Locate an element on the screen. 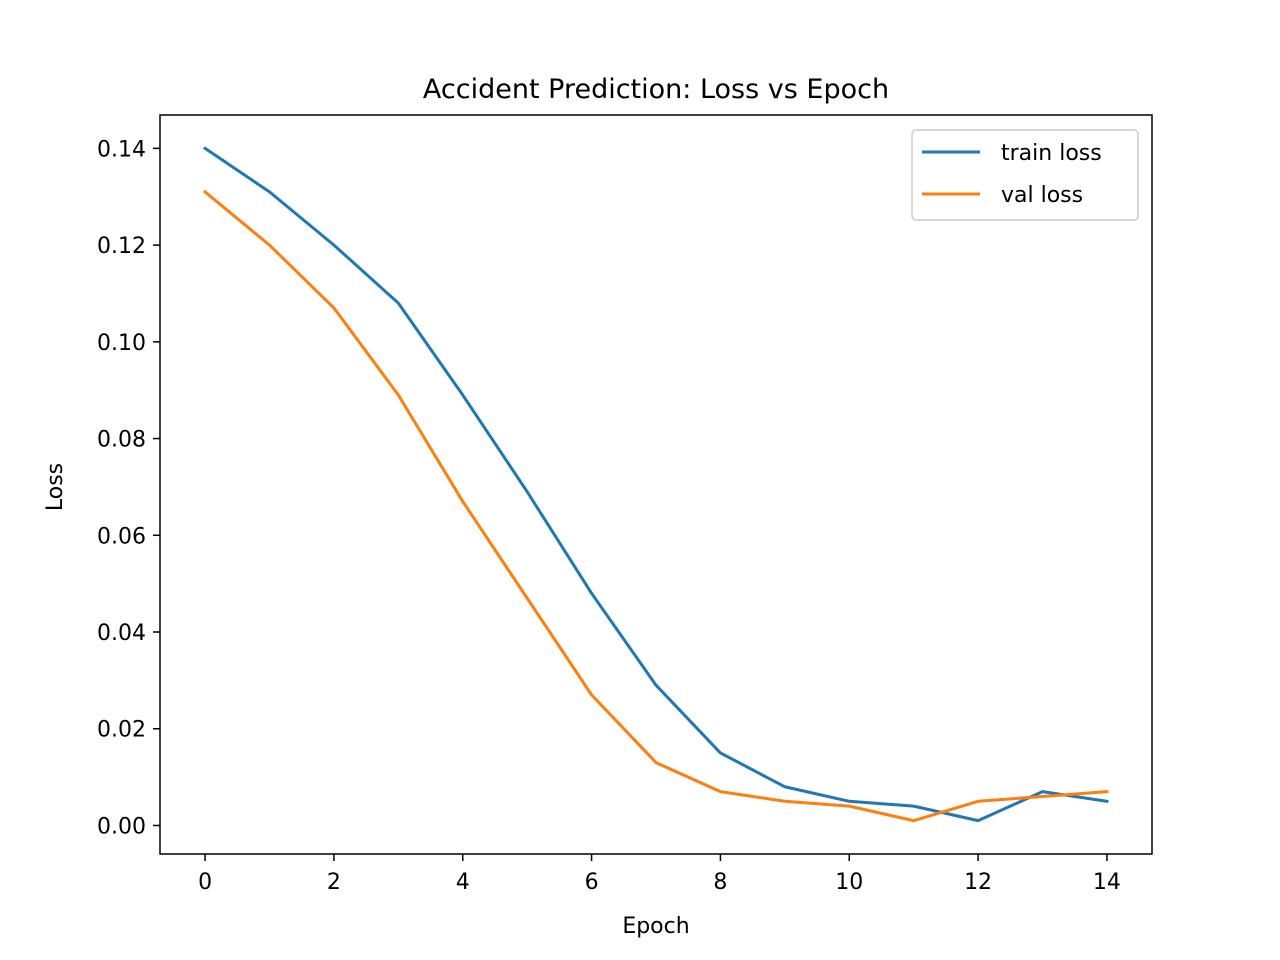 This screenshot has width=1280, height=960. chart-title: Accident Prediction: Loss vs Epoch is located at coordinates (656, 89).